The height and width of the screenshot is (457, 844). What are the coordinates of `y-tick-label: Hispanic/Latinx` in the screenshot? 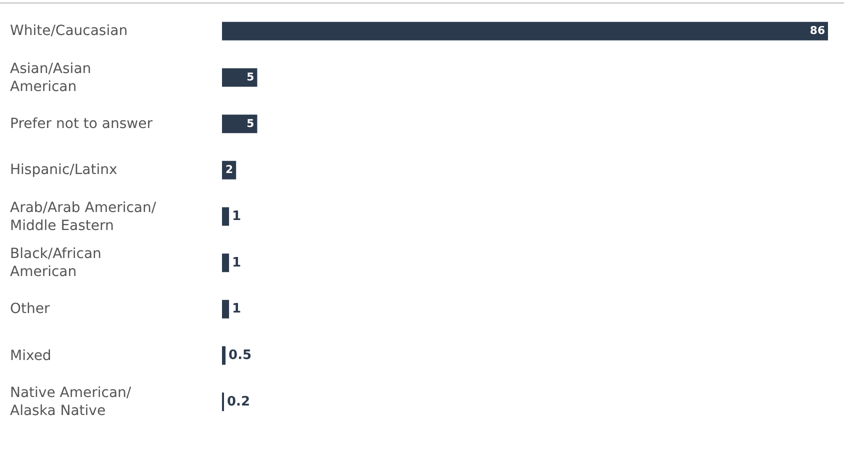 It's located at (64, 170).